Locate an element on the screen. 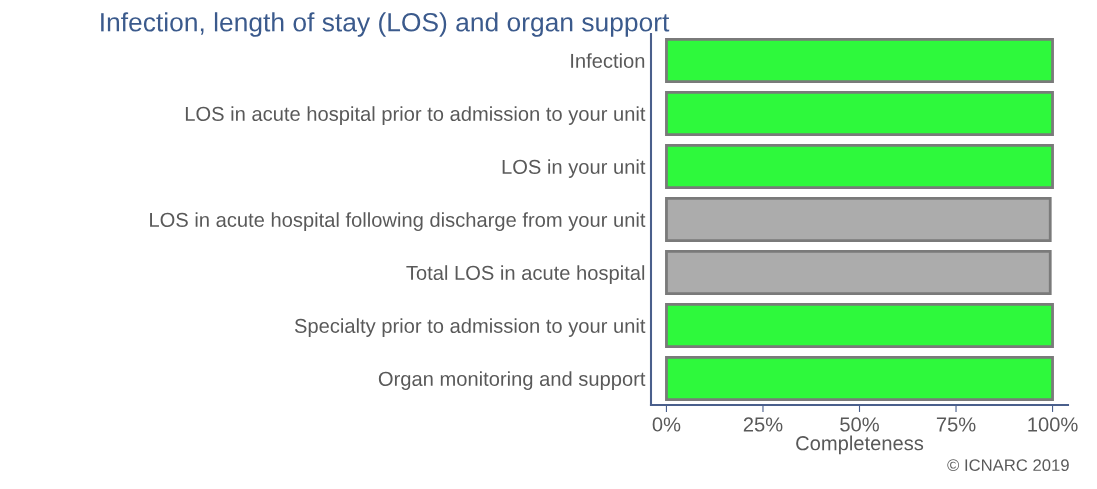  y-tick-label: Specialty prior to admission to your unit is located at coordinates (470, 327).